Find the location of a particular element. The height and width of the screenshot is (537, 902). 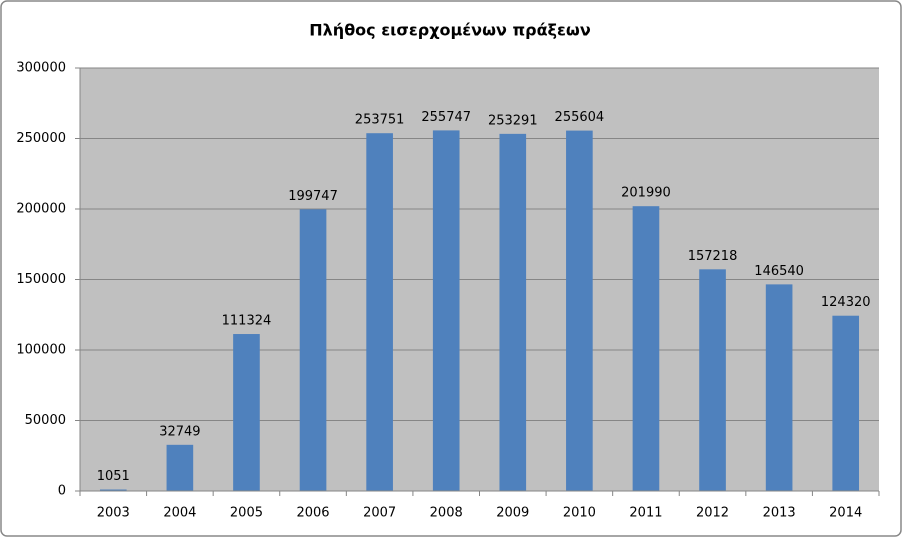

y-tick-label: 200000 is located at coordinates (41, 209).